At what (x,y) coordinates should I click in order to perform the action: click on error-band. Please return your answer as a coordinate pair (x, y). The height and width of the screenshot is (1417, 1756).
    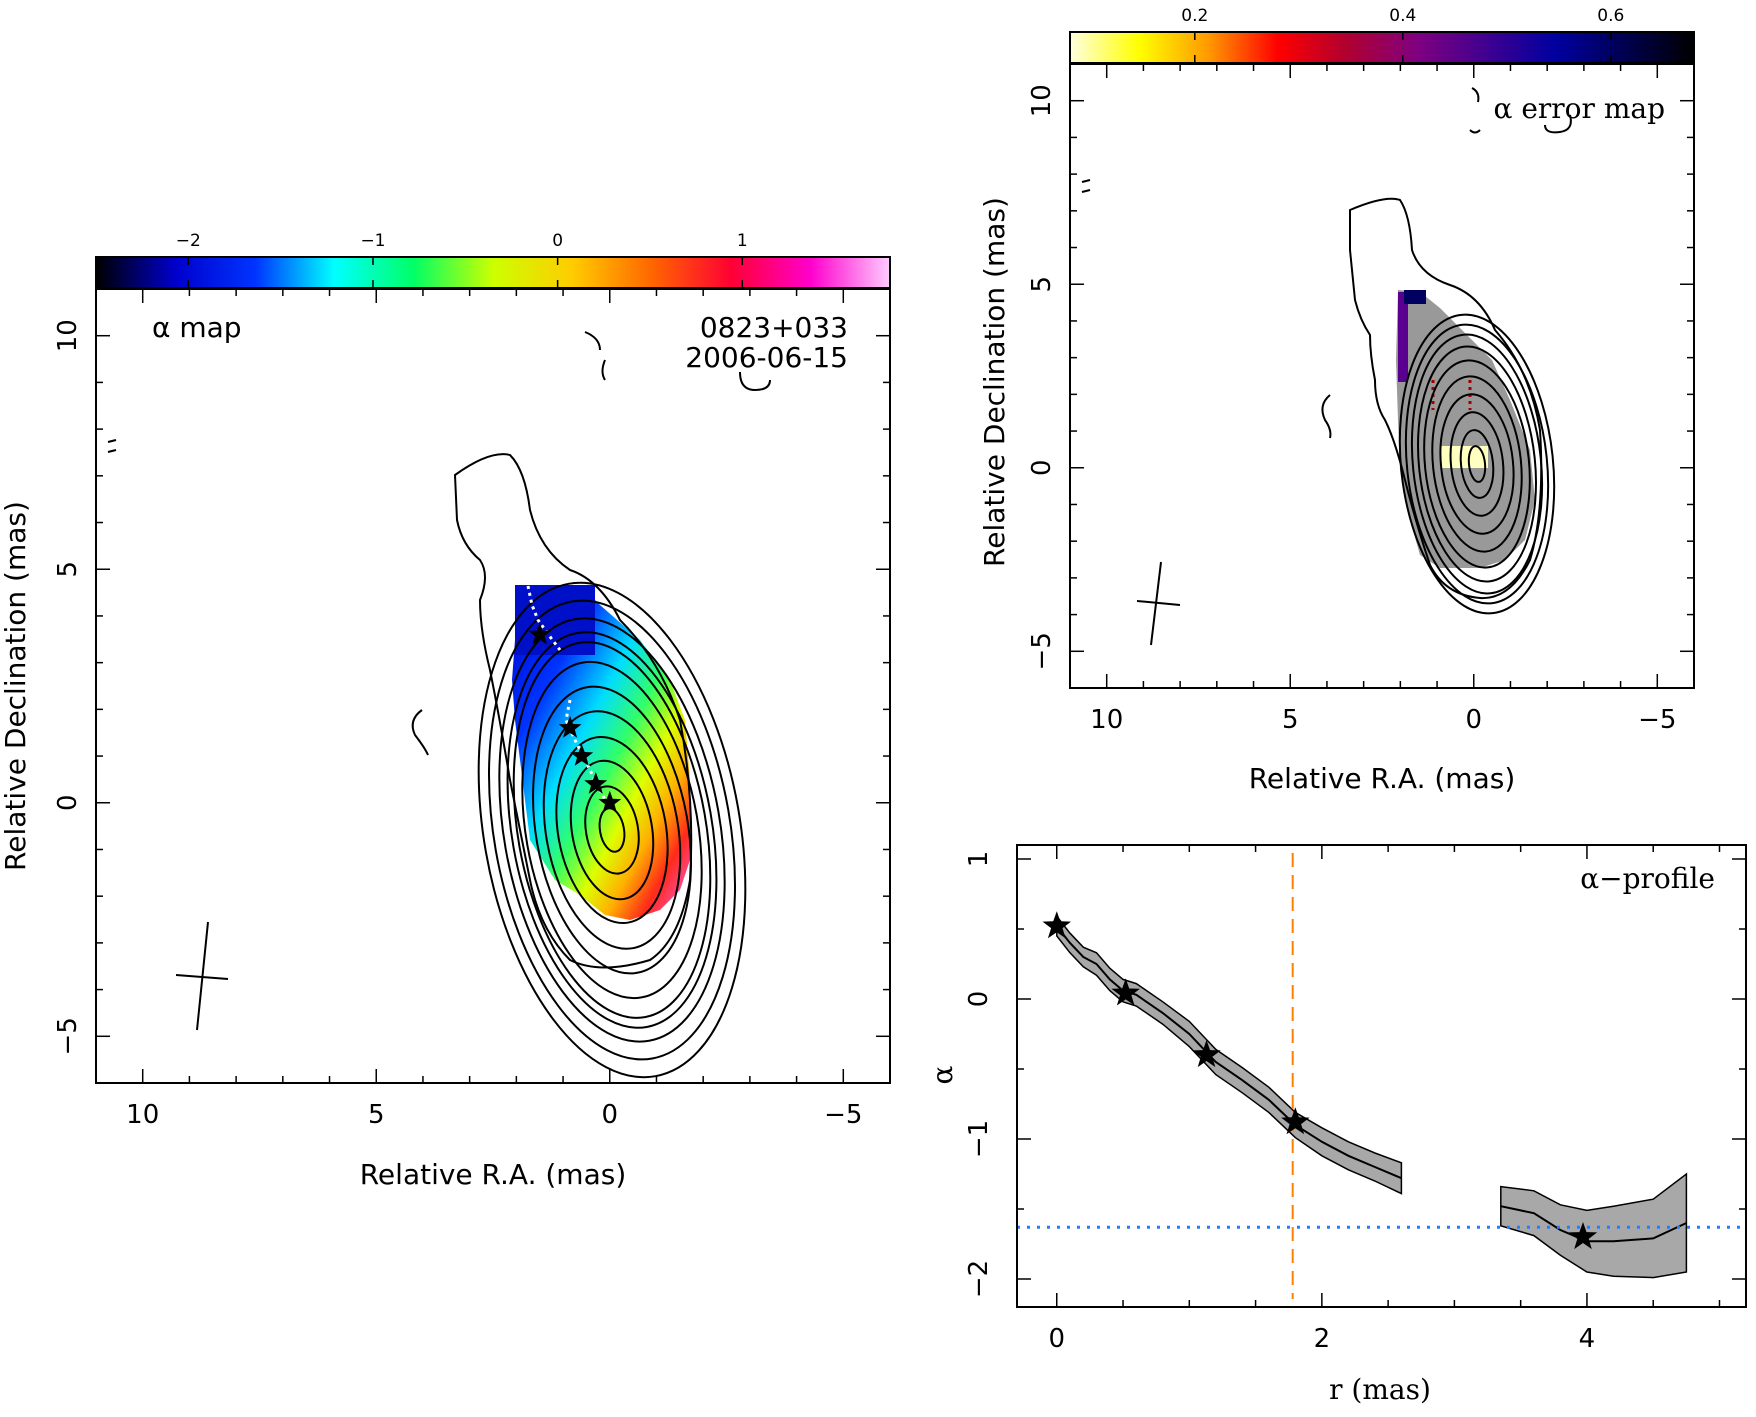
    Looking at the image, I should click on (1594, 1225).